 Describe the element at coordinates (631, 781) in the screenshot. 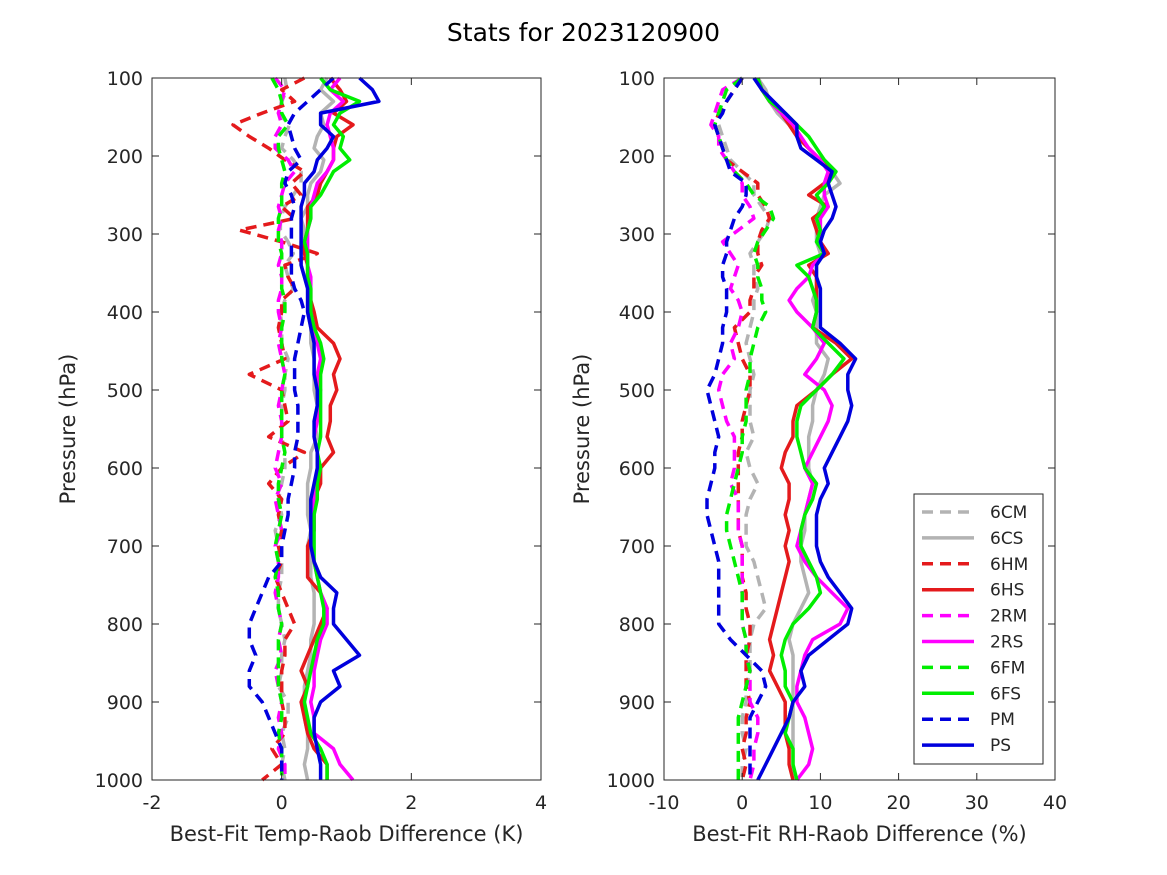

I see `chart1-y-tick-label: 1000` at that location.